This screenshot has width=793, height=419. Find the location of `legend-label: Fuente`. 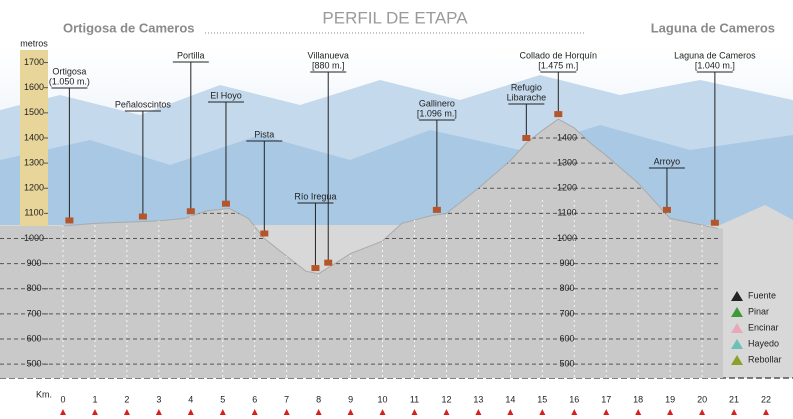

legend-label: Fuente is located at coordinates (762, 295).